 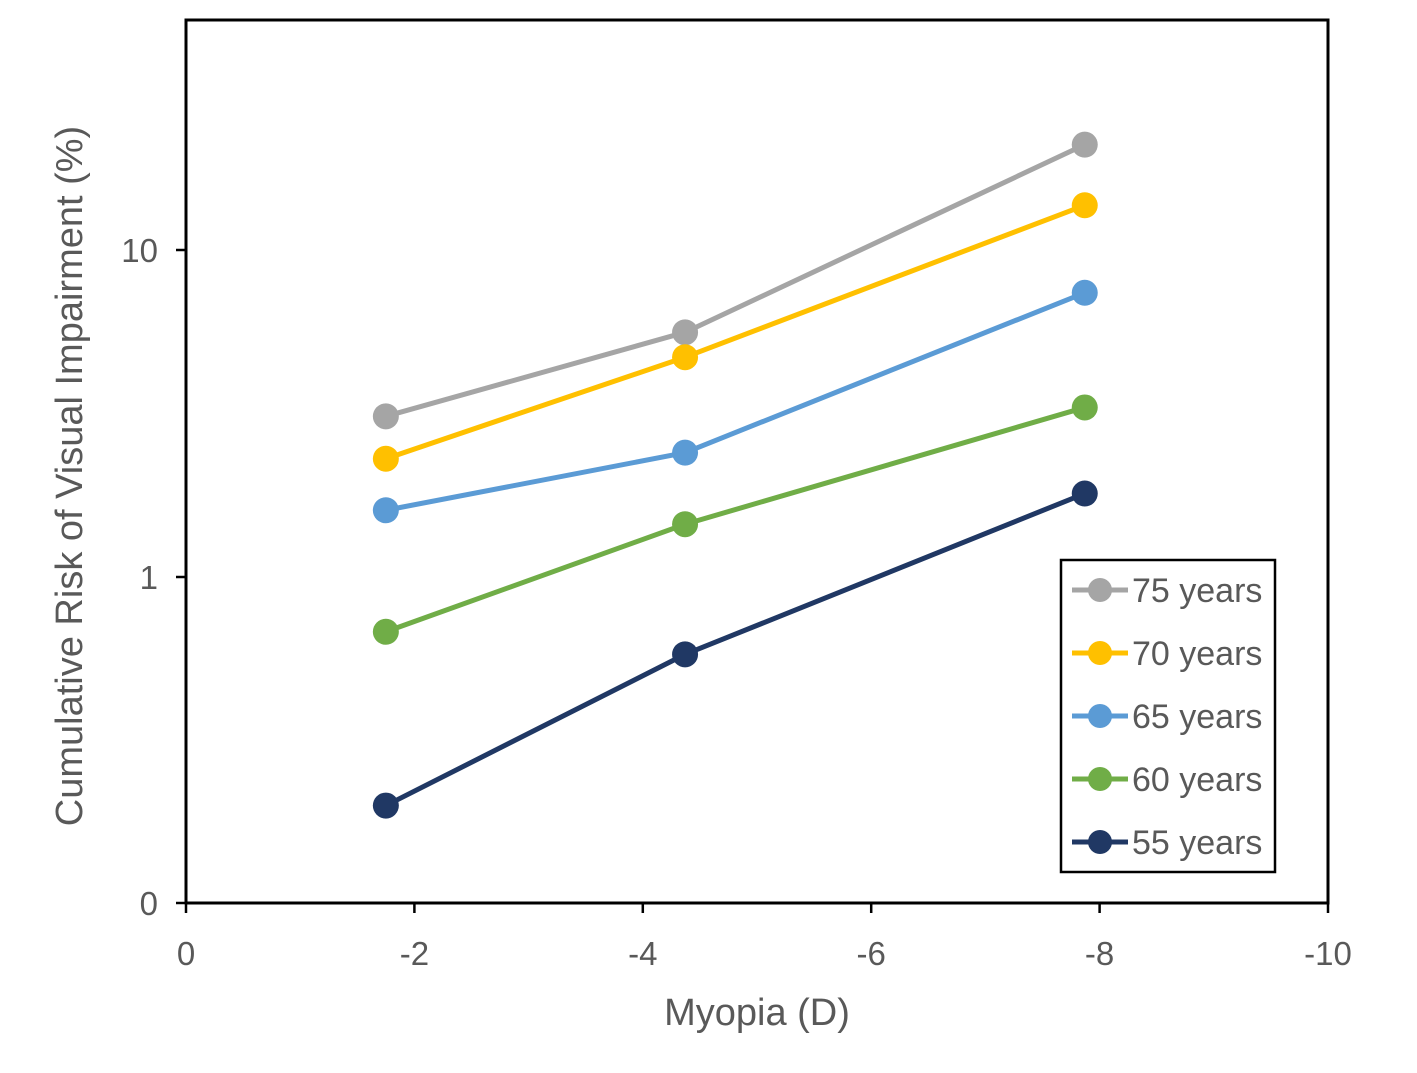 What do you see at coordinates (186, 953) in the screenshot?
I see `x-tick-label: 0` at bounding box center [186, 953].